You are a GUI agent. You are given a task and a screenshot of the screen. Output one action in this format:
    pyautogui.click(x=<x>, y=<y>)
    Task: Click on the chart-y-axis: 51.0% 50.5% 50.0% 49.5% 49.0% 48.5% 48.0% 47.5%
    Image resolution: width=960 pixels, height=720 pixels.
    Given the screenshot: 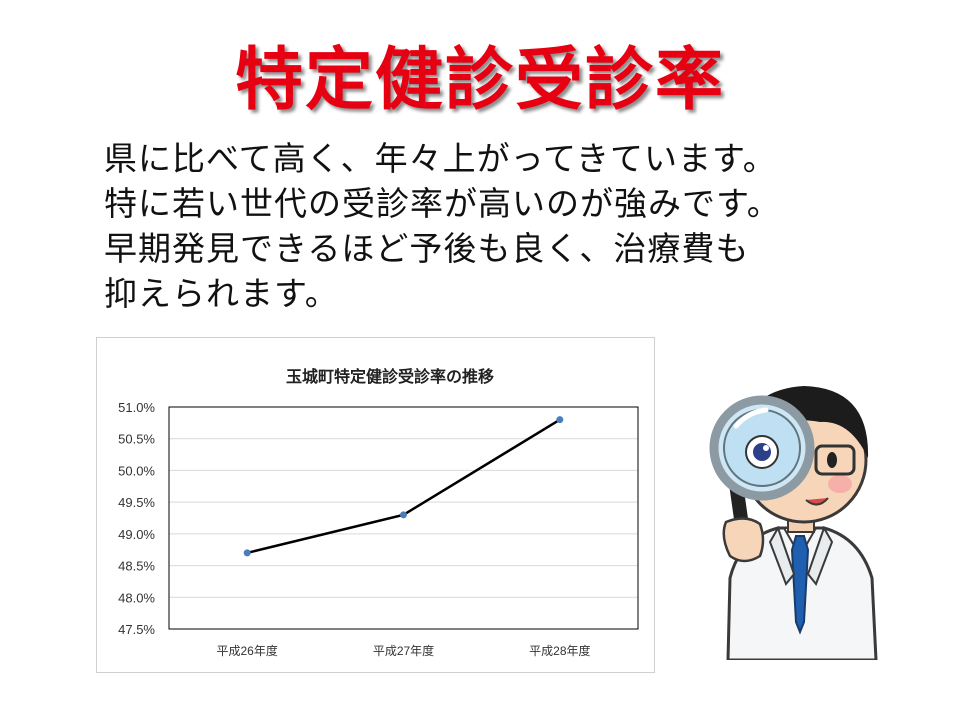 What is the action you would take?
    pyautogui.click(x=136, y=518)
    